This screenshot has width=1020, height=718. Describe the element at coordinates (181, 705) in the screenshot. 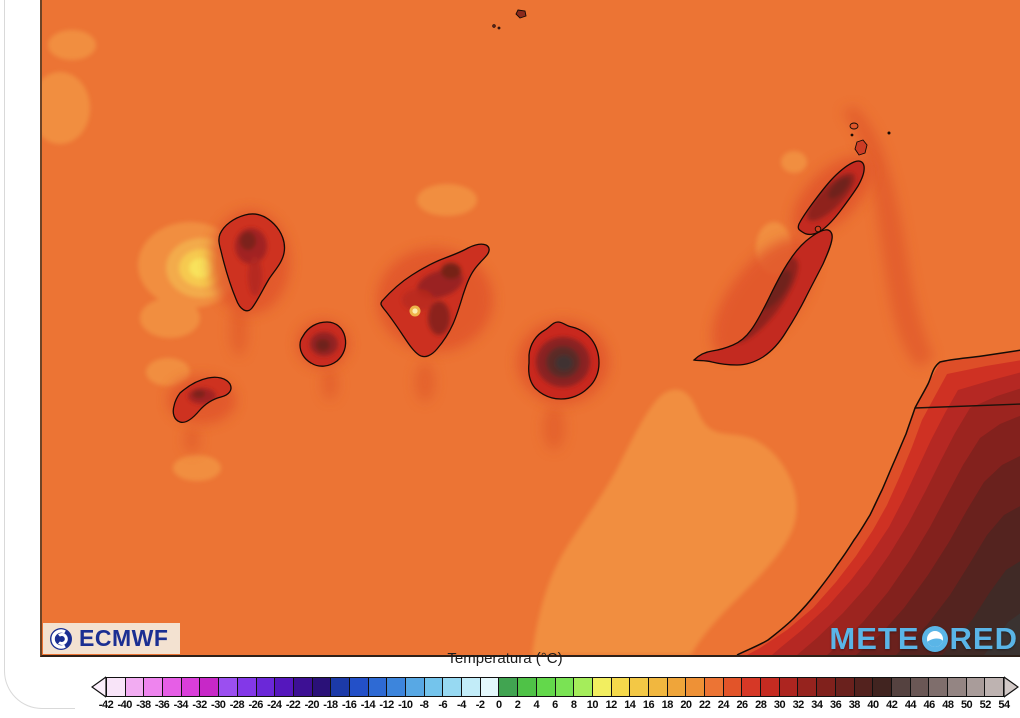

I see `colorbar-tick: -34` at that location.